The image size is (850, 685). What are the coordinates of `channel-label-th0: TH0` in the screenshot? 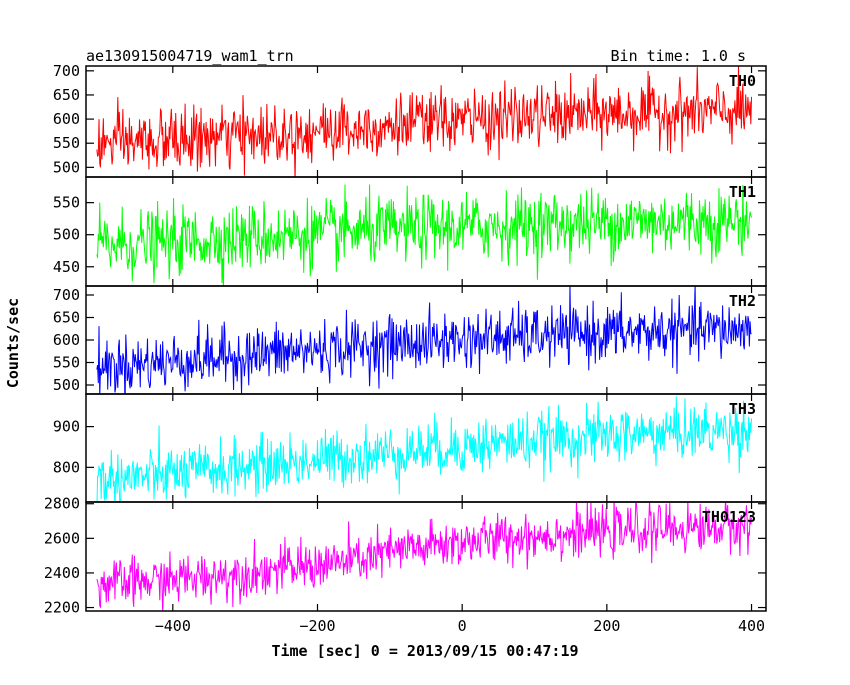 It's located at (742, 81).